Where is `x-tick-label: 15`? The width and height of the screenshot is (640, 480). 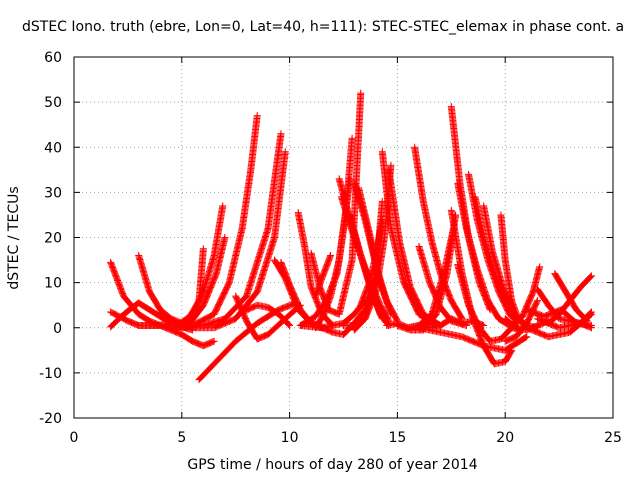
x-tick-label: 15 is located at coordinates (397, 438).